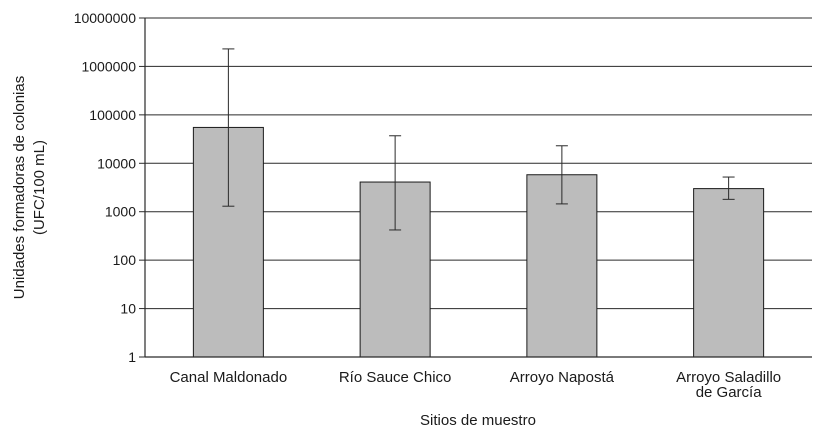 Image resolution: width=813 pixels, height=430 pixels. What do you see at coordinates (125, 260) in the screenshot?
I see `y-tick-label: 100` at bounding box center [125, 260].